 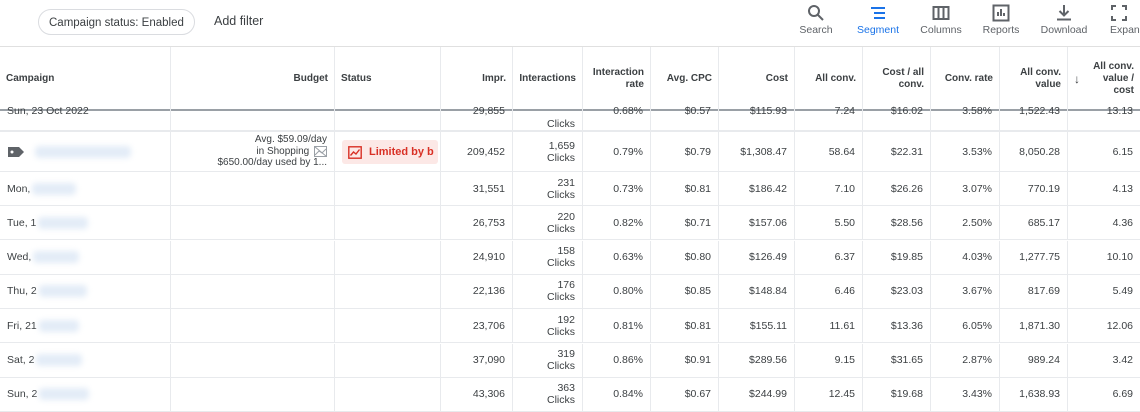 I want to click on row-interactions: 192 Clicks, so click(x=548, y=326).